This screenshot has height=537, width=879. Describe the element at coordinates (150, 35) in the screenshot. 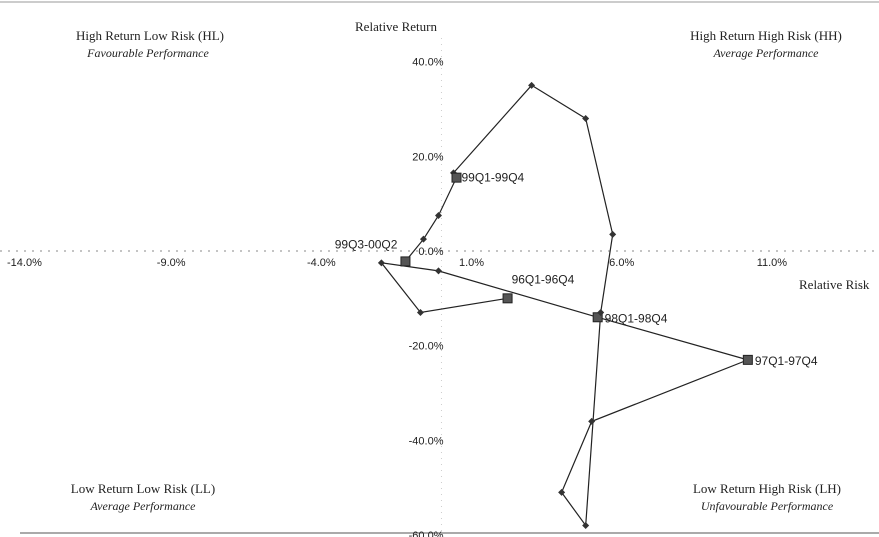

I see `quadrant-hl-title: High Return Low Risk (HL)` at that location.